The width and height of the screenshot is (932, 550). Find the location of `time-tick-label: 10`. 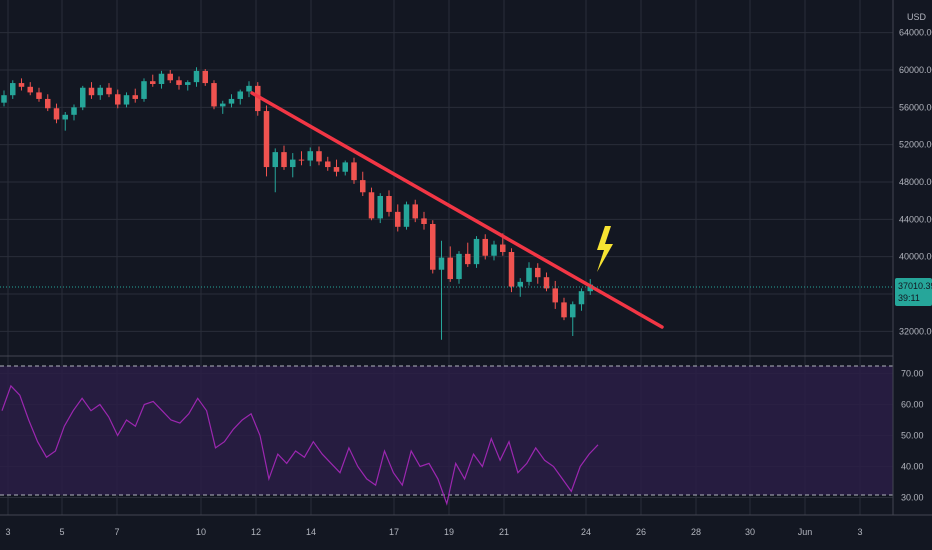

time-tick-label: 10 is located at coordinates (201, 532).